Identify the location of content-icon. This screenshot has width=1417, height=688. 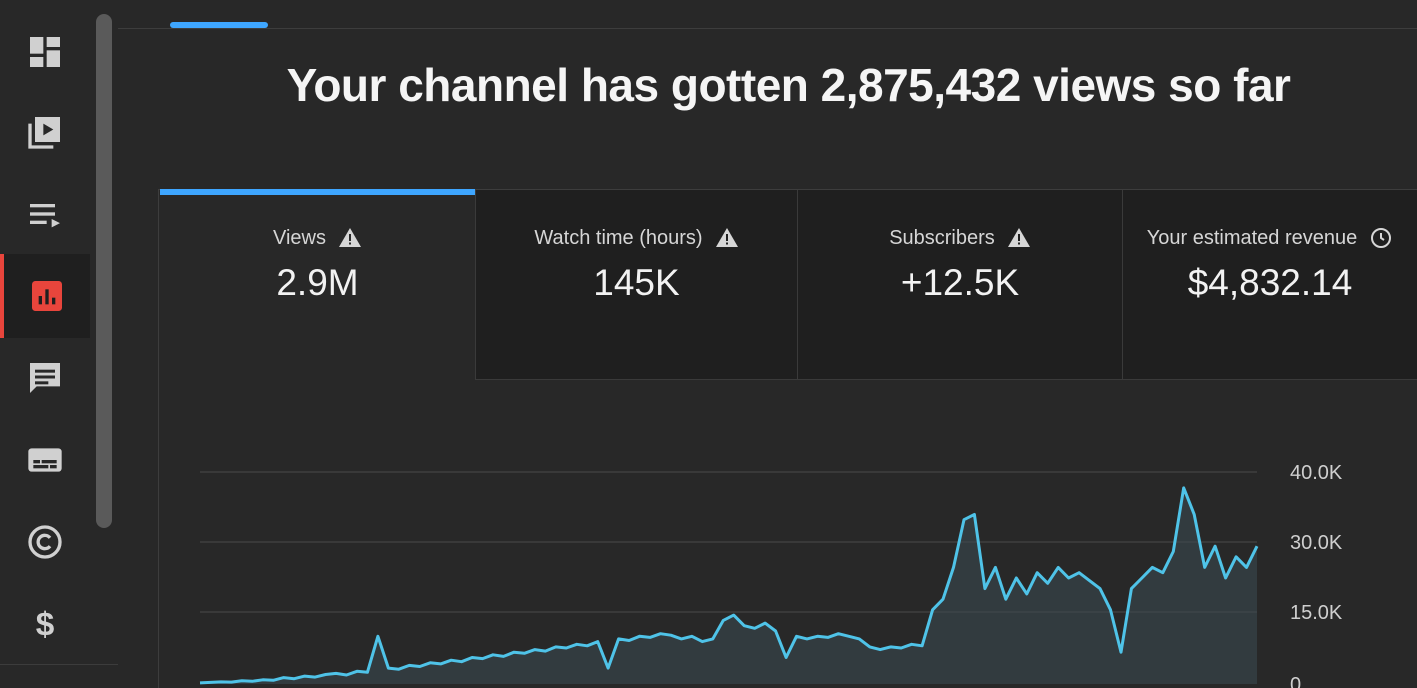
(44, 133).